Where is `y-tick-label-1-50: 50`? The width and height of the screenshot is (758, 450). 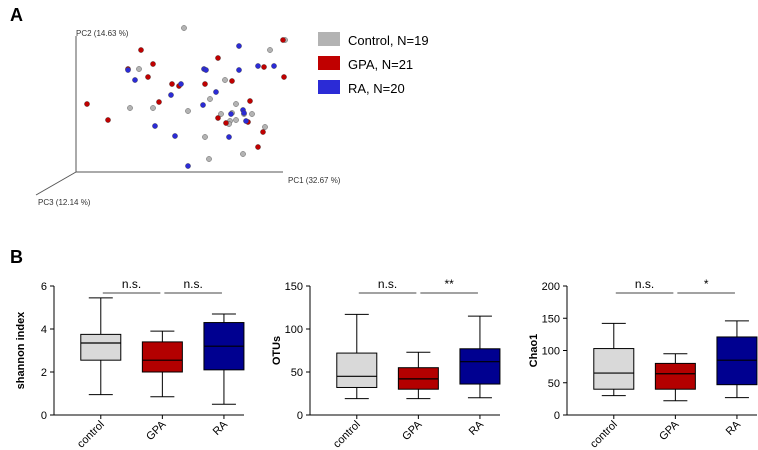 y-tick-label-1-50: 50 is located at coordinates (297, 373).